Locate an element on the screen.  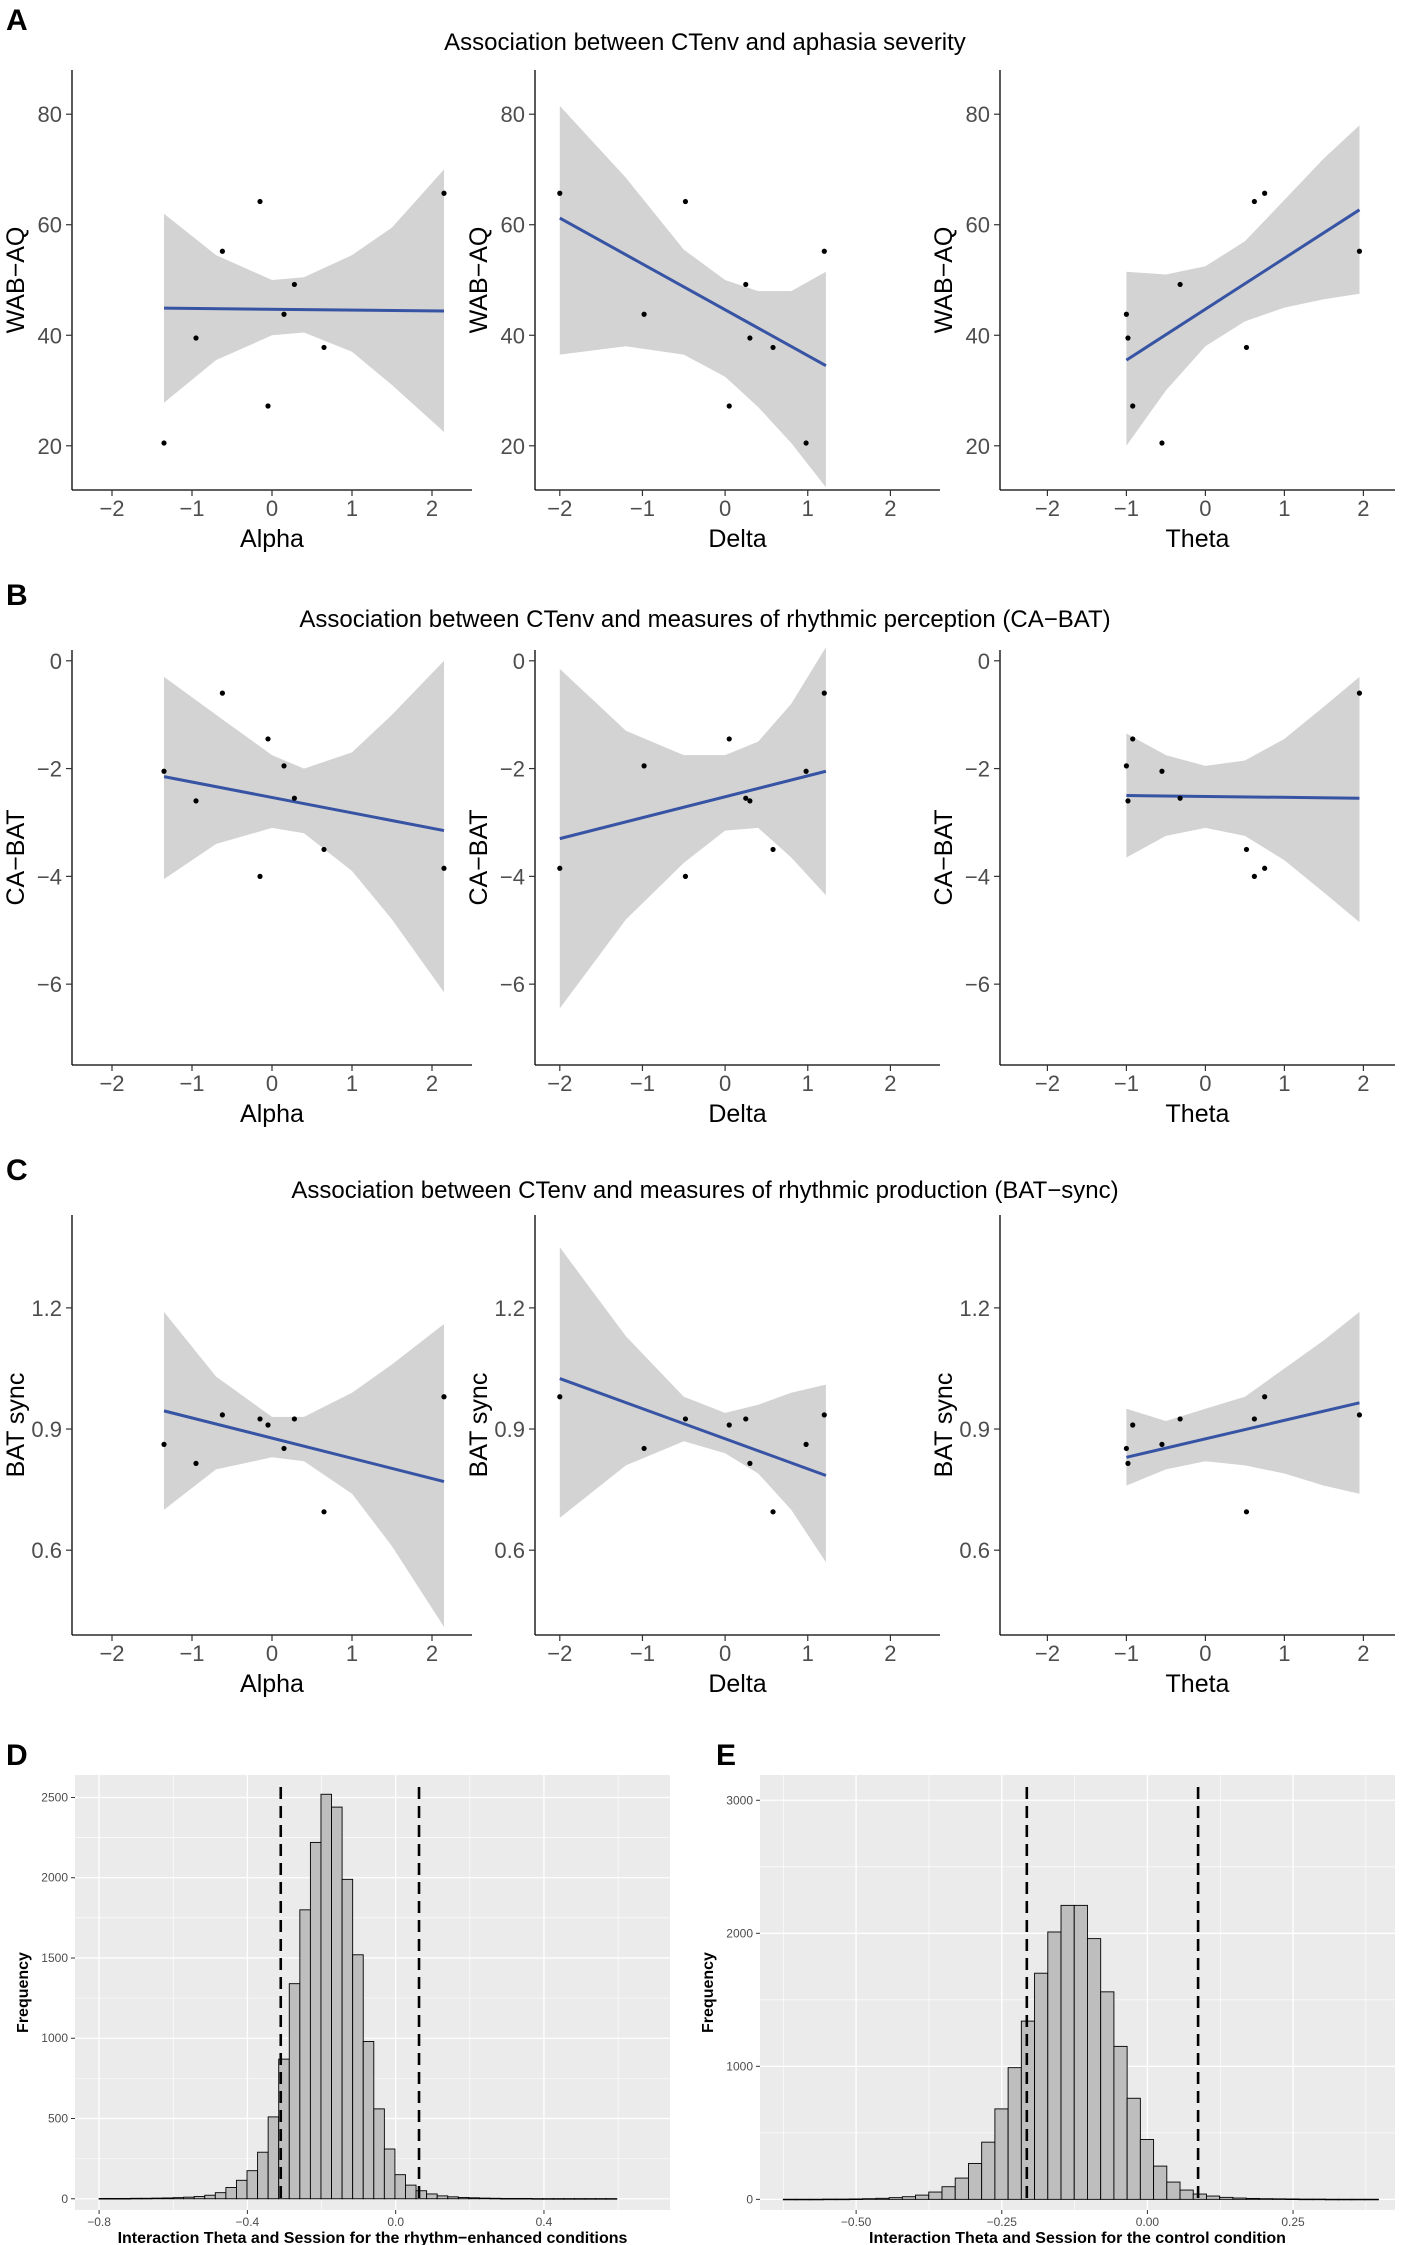
x-tick-label: 0.4 is located at coordinates (544, 2222).